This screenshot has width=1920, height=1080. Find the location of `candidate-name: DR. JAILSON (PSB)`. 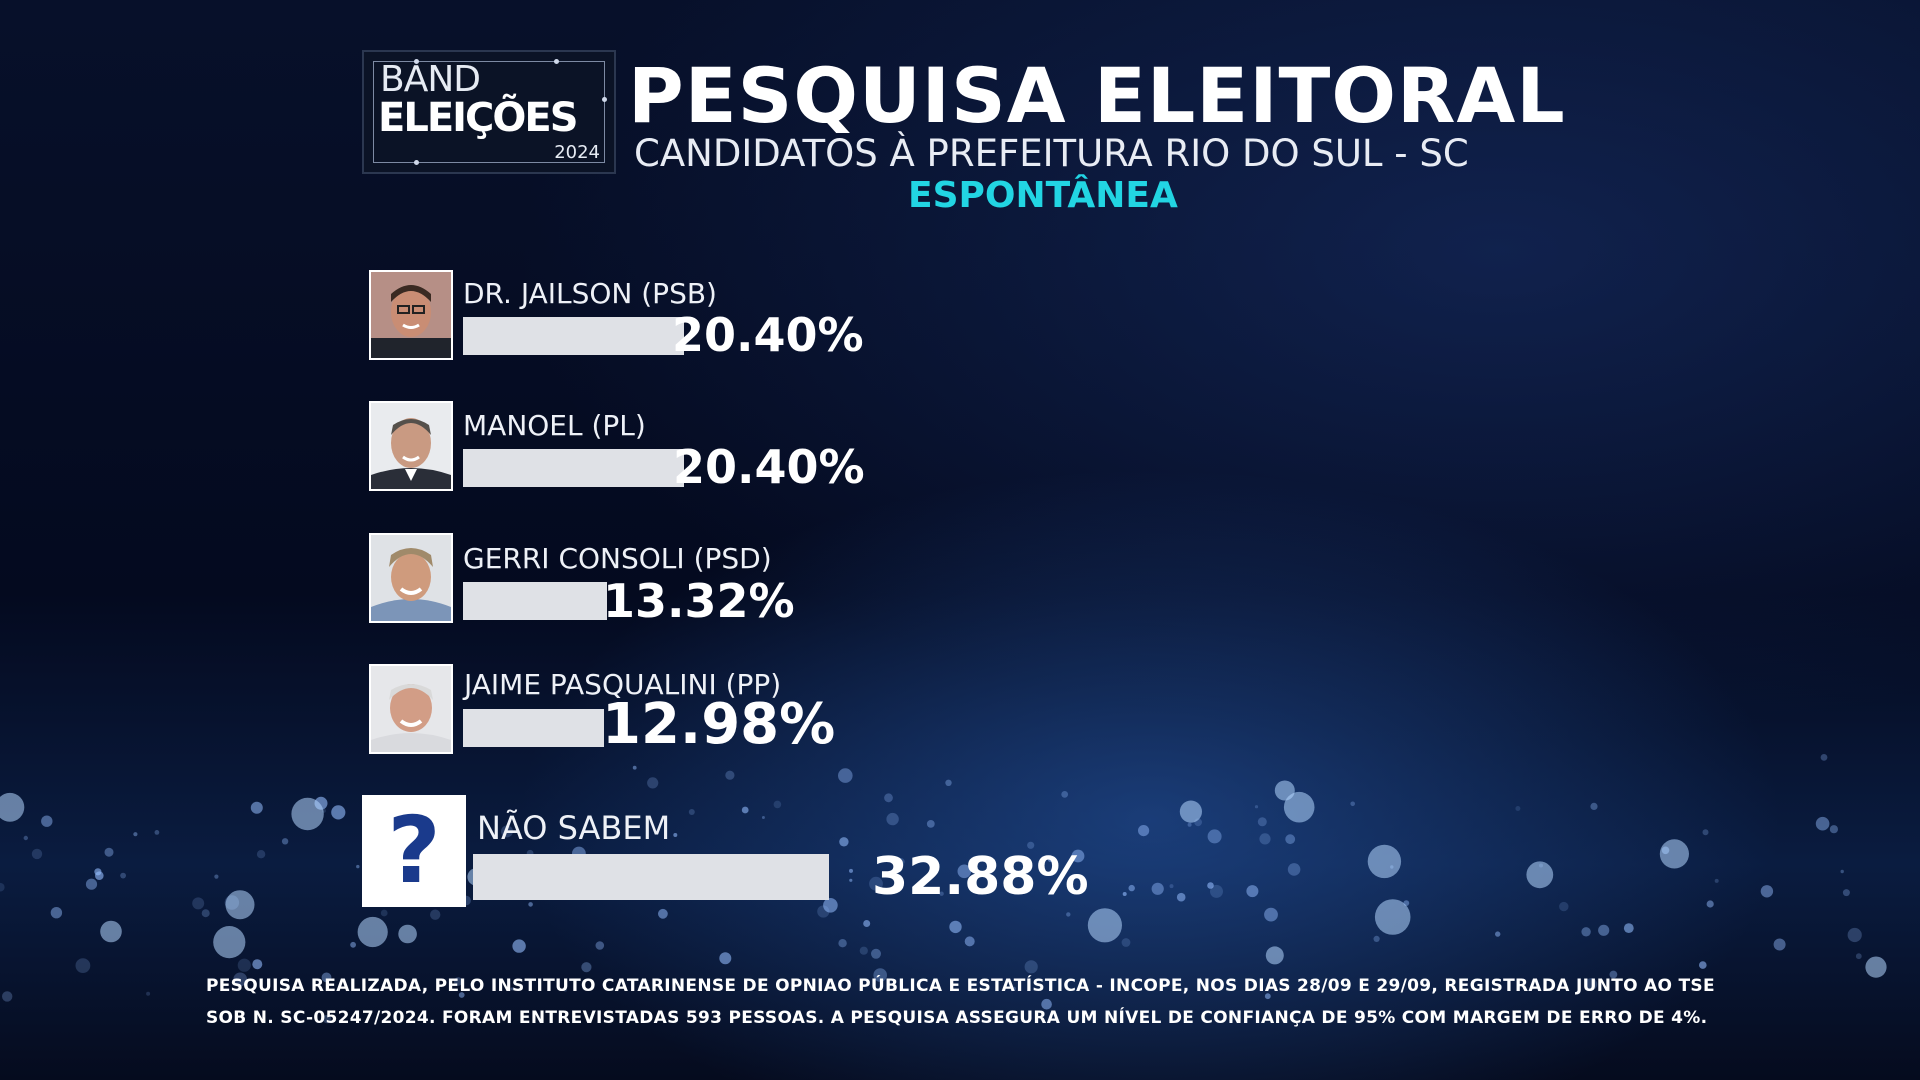

candidate-name: DR. JAILSON (PSB) is located at coordinates (590, 293).